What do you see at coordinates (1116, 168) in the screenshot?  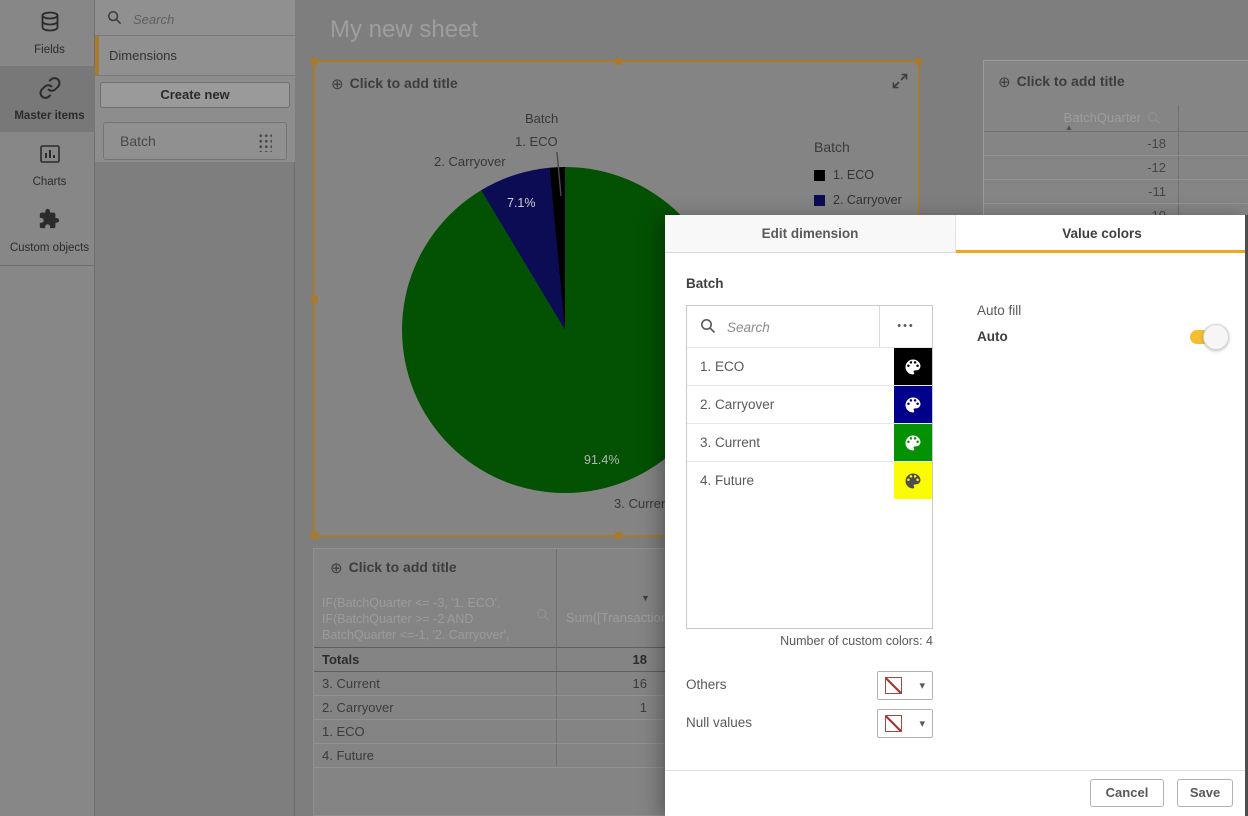 I see `table-row: -12` at bounding box center [1116, 168].